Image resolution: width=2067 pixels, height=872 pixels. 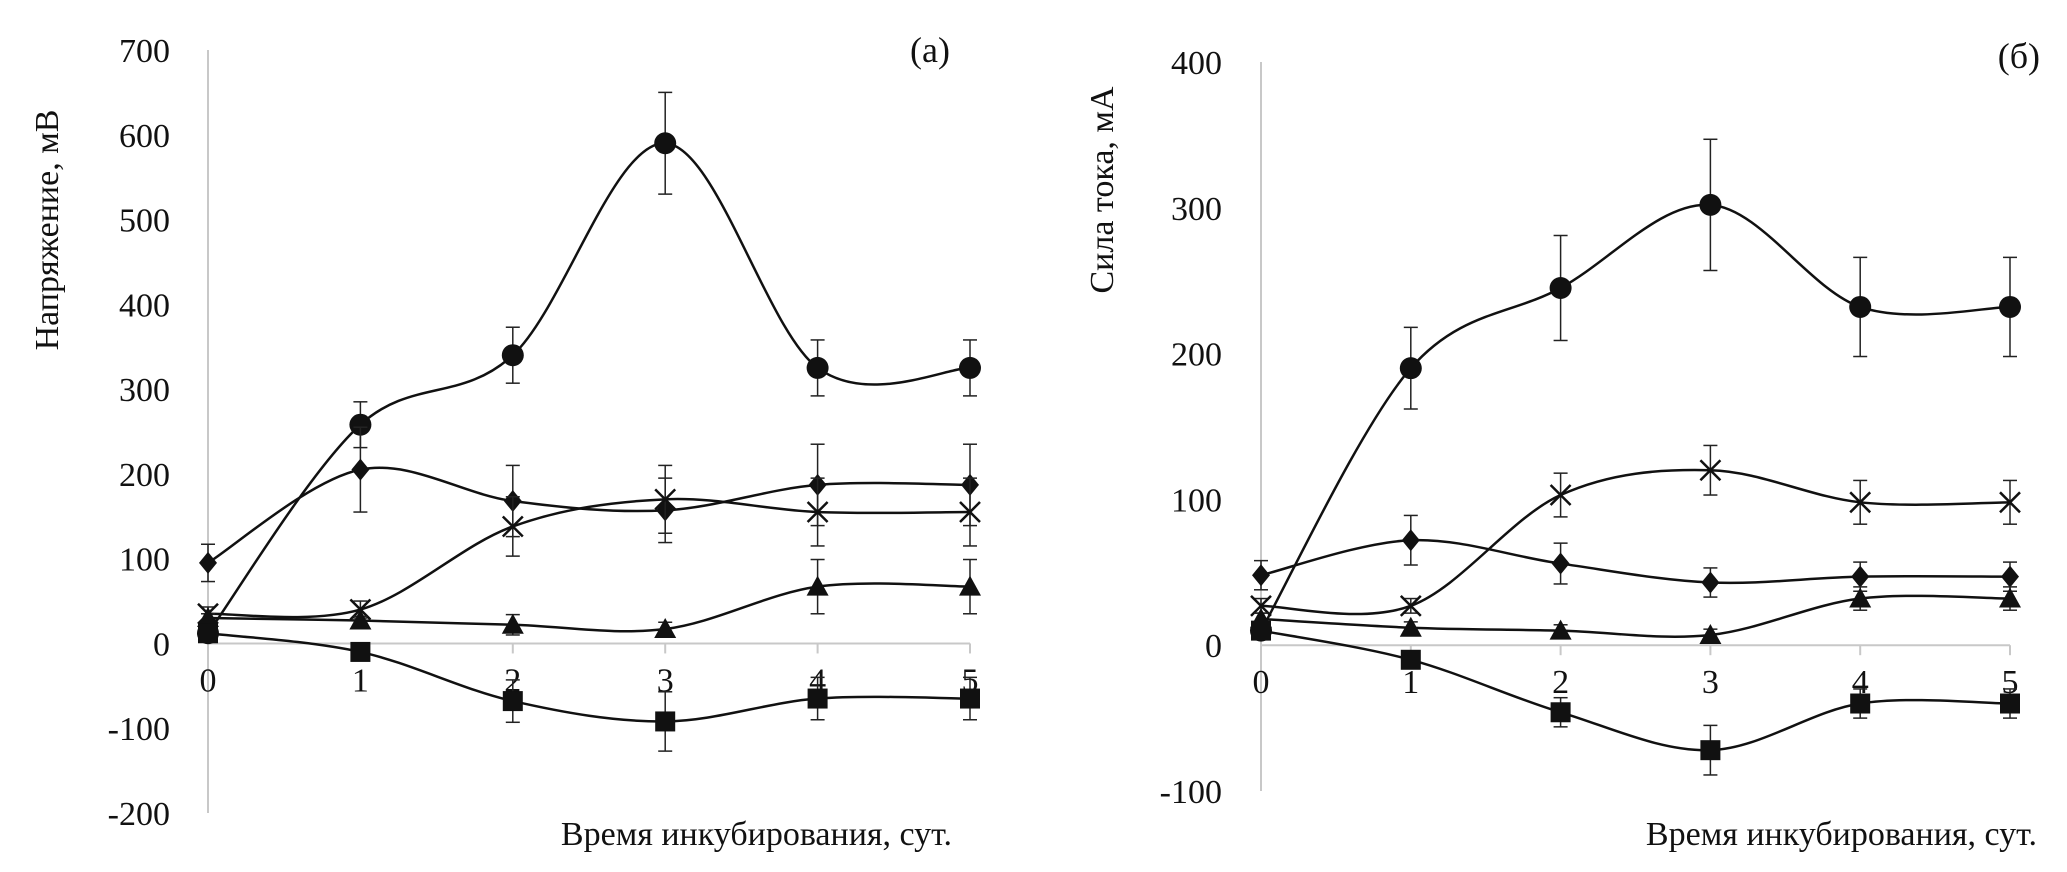 I want to click on y-axis-label: Напряжение, мВ, so click(x=47, y=230).